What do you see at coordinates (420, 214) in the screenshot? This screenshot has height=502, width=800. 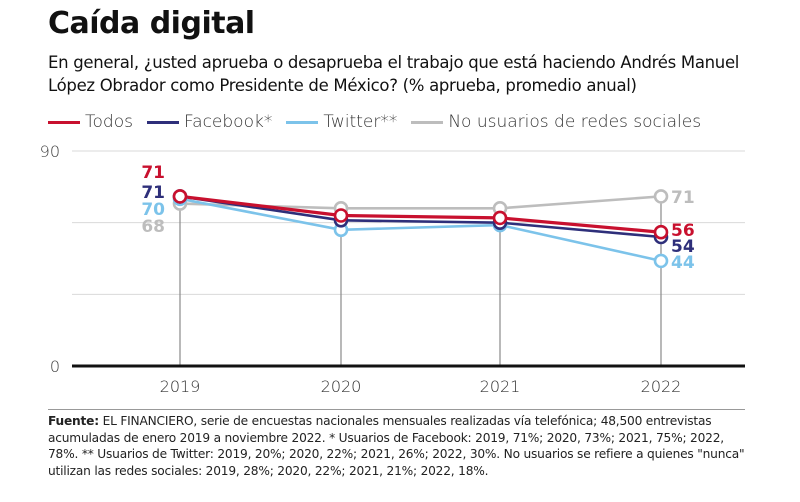 I see `series-line-todos` at bounding box center [420, 214].